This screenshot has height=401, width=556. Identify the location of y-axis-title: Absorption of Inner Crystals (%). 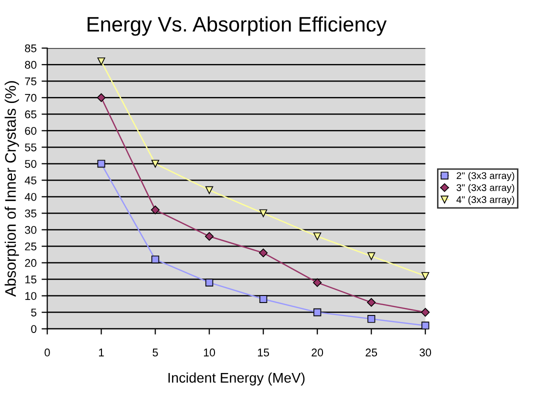
(11, 189).